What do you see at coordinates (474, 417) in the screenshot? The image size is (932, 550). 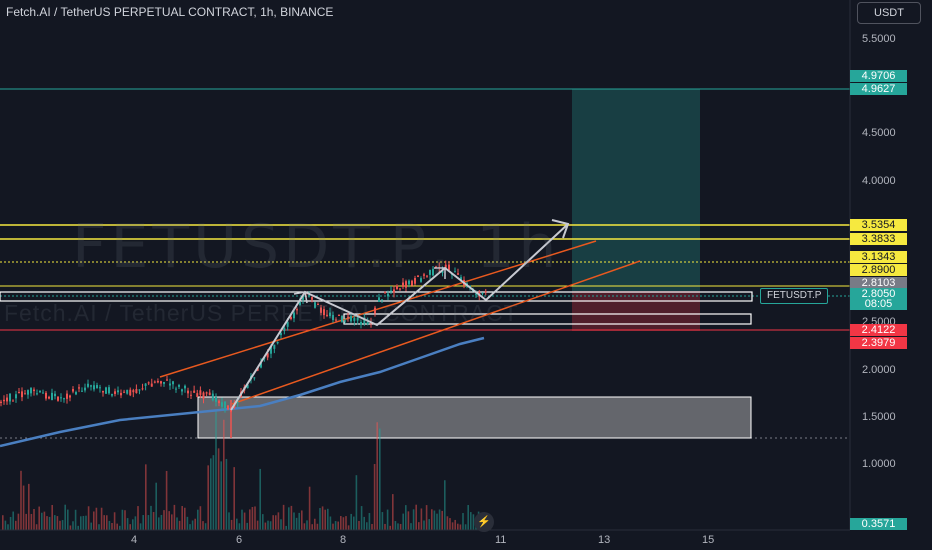 I see `demand-zone` at bounding box center [474, 417].